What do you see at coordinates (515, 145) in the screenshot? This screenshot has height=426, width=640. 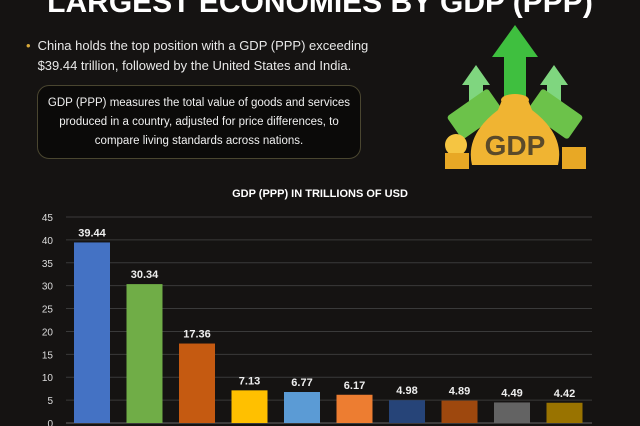 I see `illustration-label: GDP` at bounding box center [515, 145].